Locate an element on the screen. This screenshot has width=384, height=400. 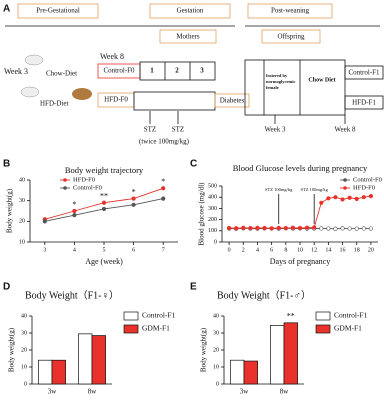
diabetes: Diabetes is located at coordinates (232, 101).